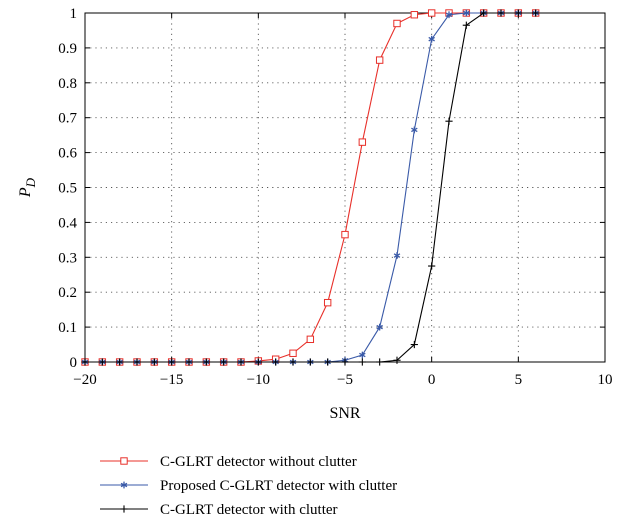 This screenshot has width=620, height=527. What do you see at coordinates (249, 510) in the screenshot?
I see `legend-label: C-GLRT detector with clutter` at bounding box center [249, 510].